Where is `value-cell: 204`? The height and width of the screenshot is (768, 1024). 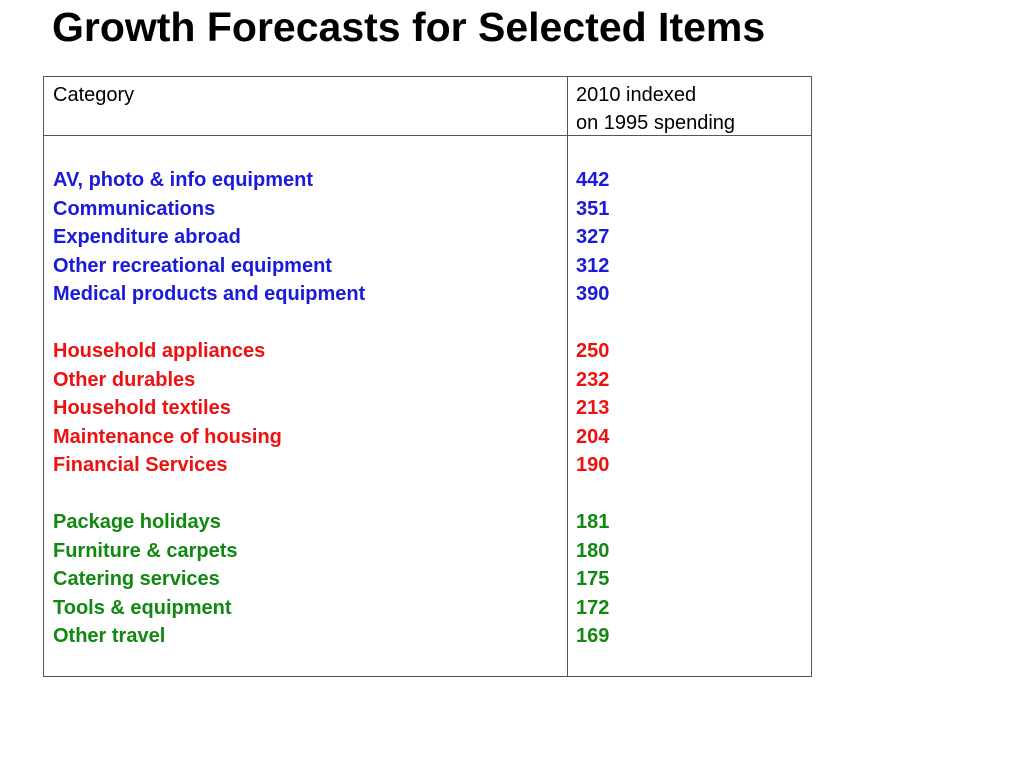
value-cell: 204 is located at coordinates (593, 436).